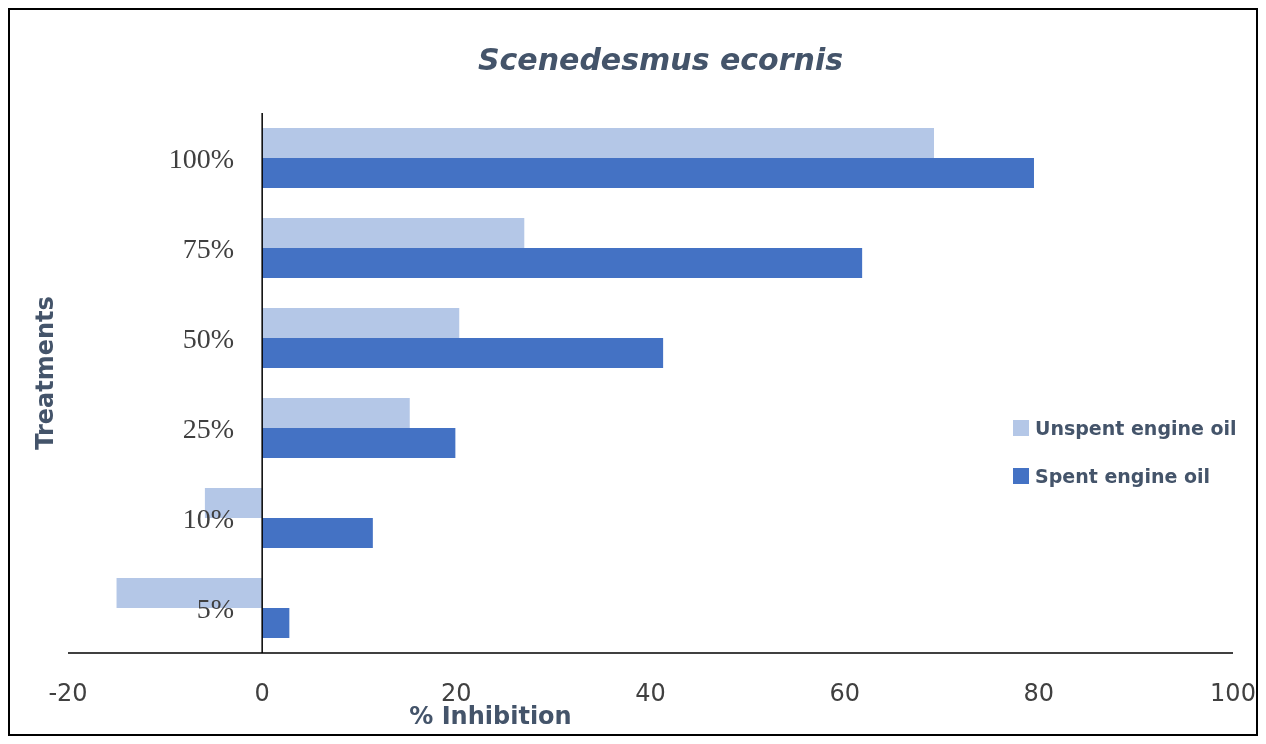 Image resolution: width=1266 pixels, height=744 pixels. What do you see at coordinates (1039, 693) in the screenshot?
I see `x-tick-label: 80` at bounding box center [1039, 693].